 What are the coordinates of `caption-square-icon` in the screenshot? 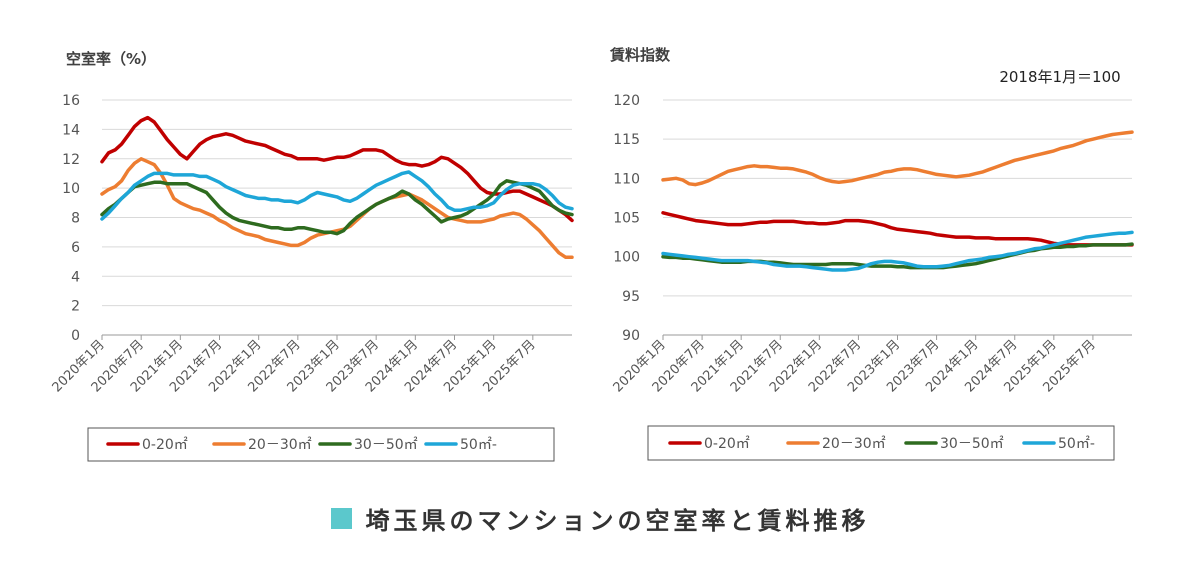 It's located at (341, 518).